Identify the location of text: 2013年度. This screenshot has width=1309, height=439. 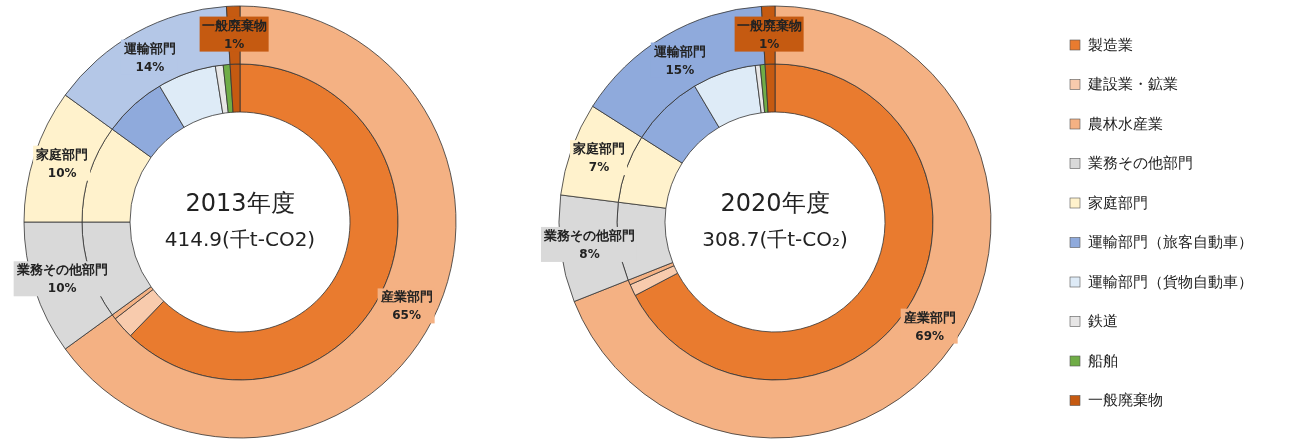
(240, 203).